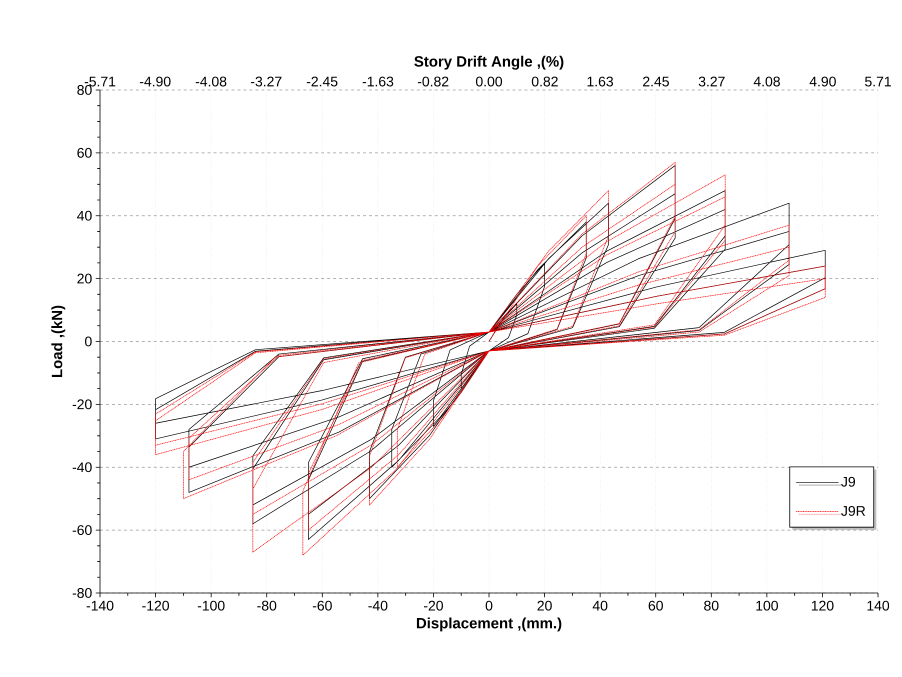 This screenshot has width=902, height=677. I want to click on x-tick-label: 40, so click(600, 605).